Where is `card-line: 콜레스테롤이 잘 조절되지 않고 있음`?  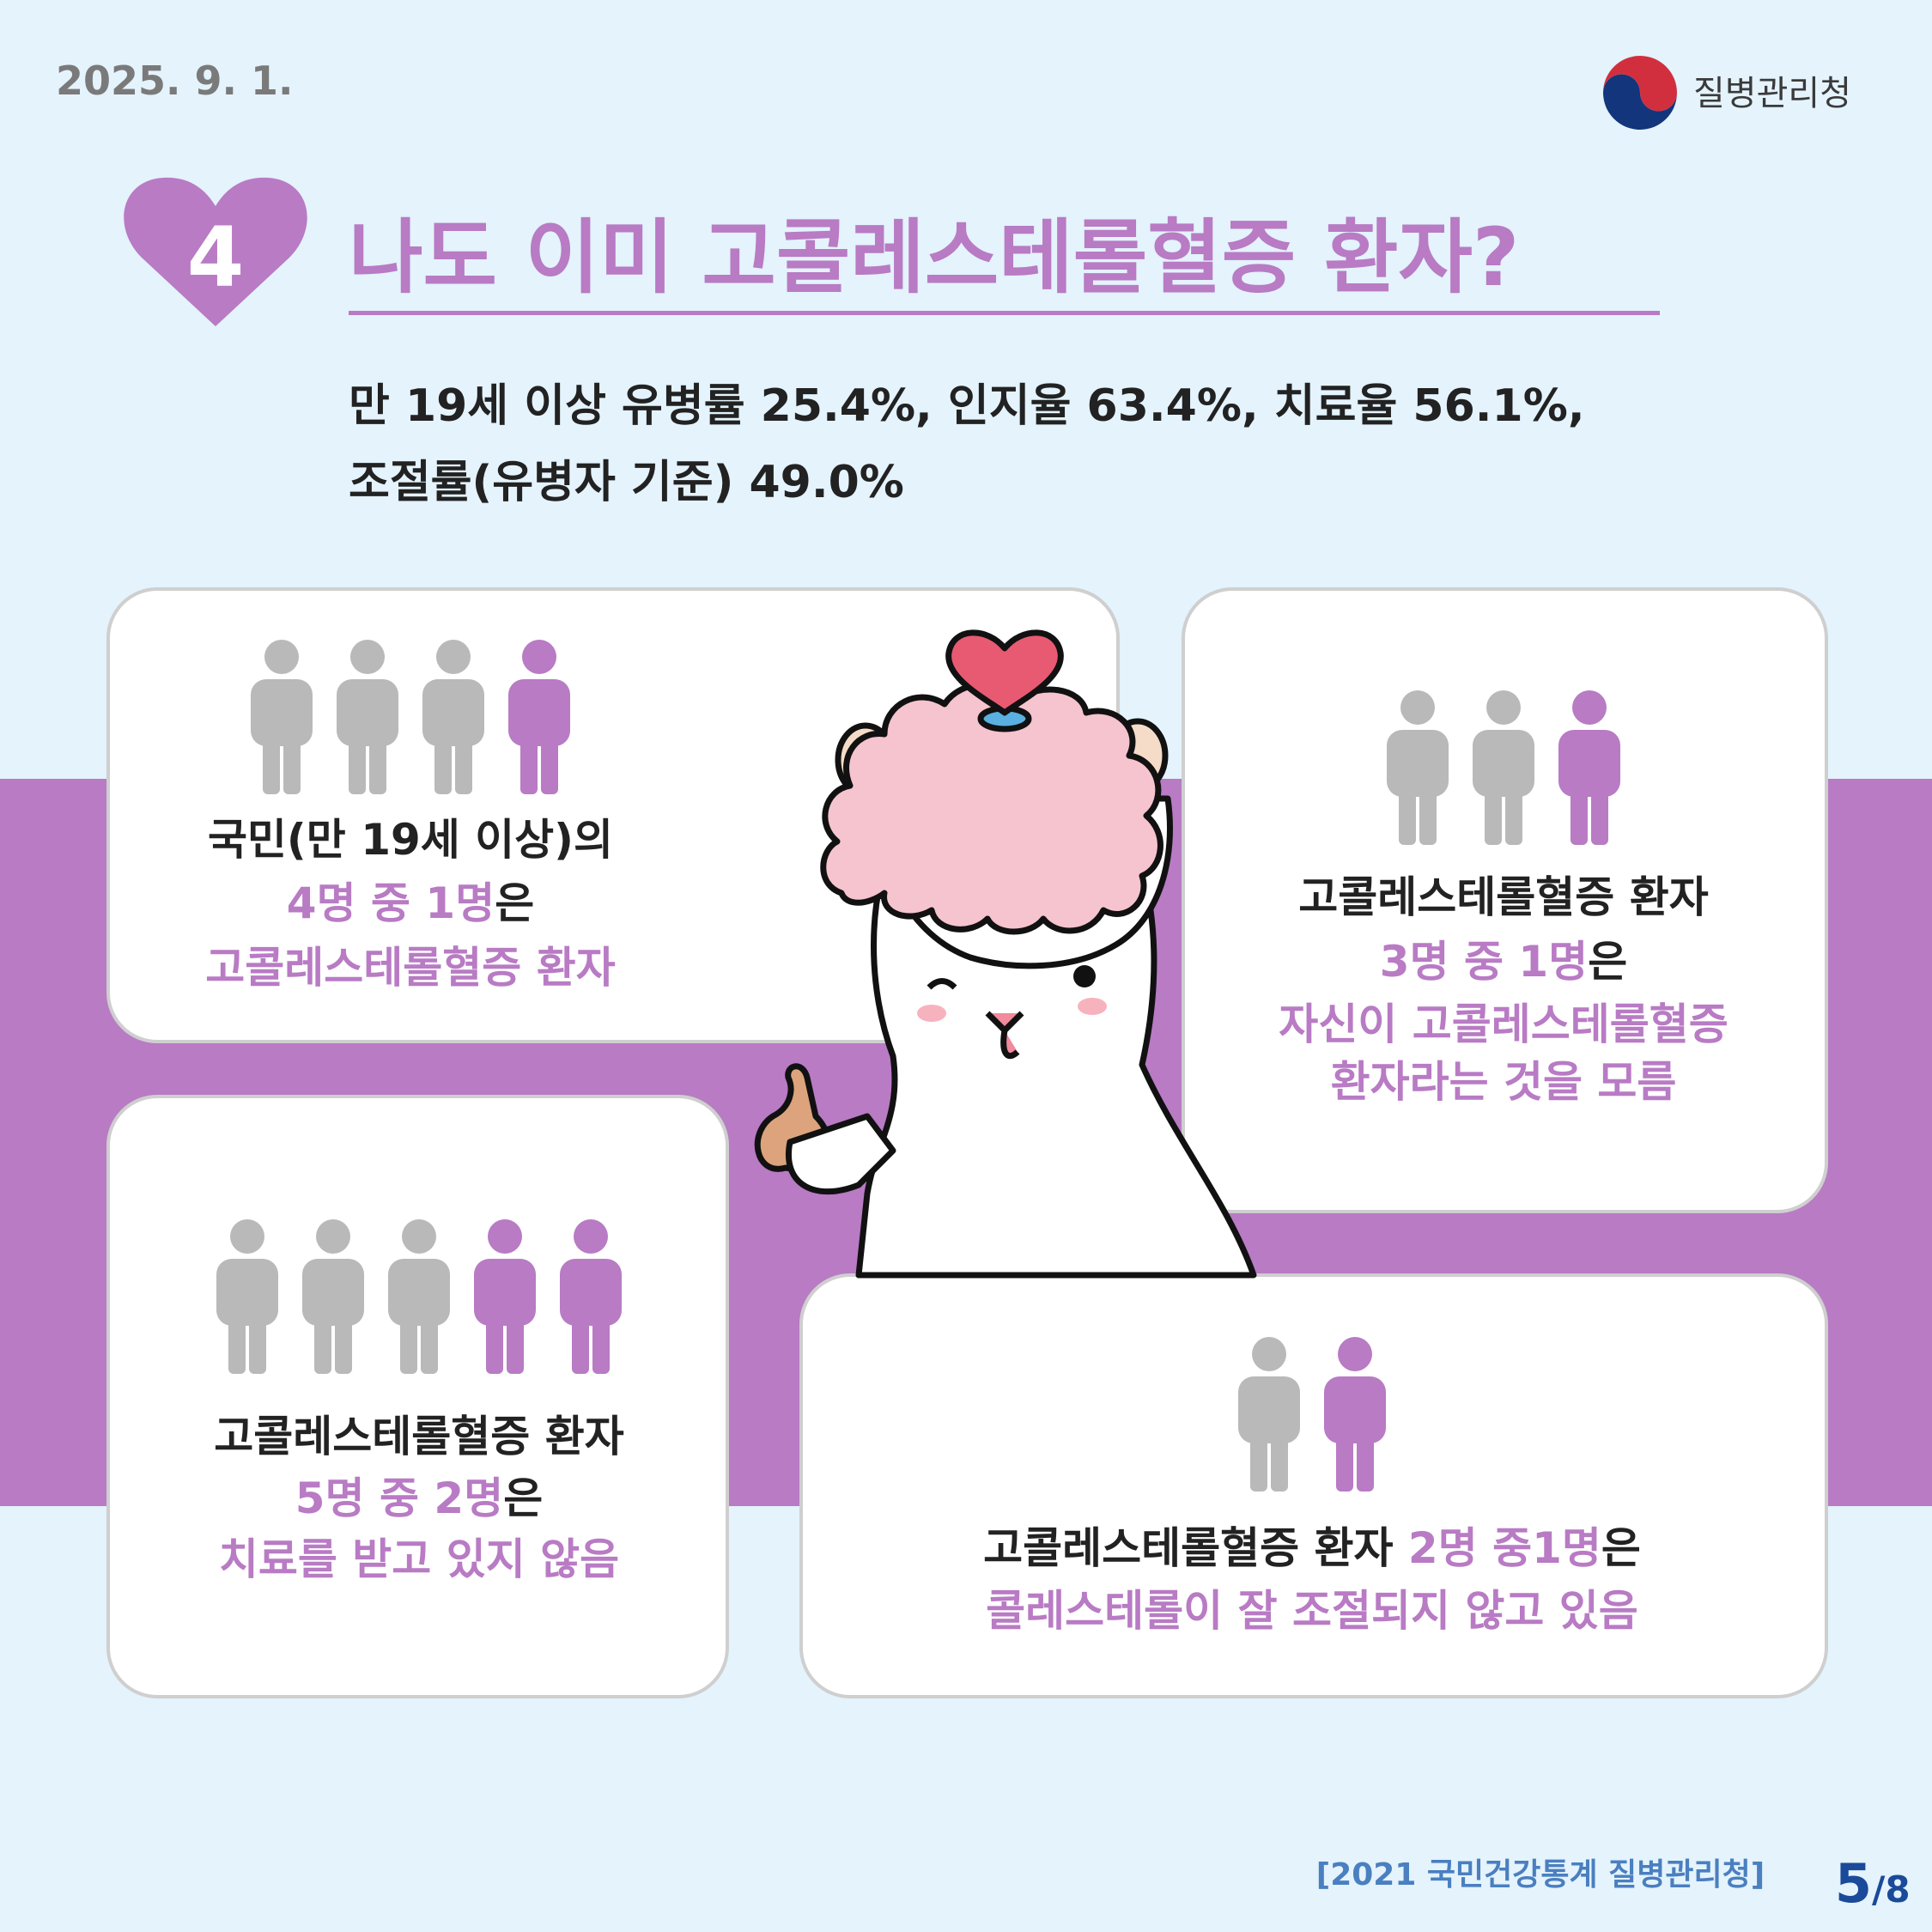
card-line: 콜레스테롤이 잘 조절되지 않고 있음 is located at coordinates (1312, 1611).